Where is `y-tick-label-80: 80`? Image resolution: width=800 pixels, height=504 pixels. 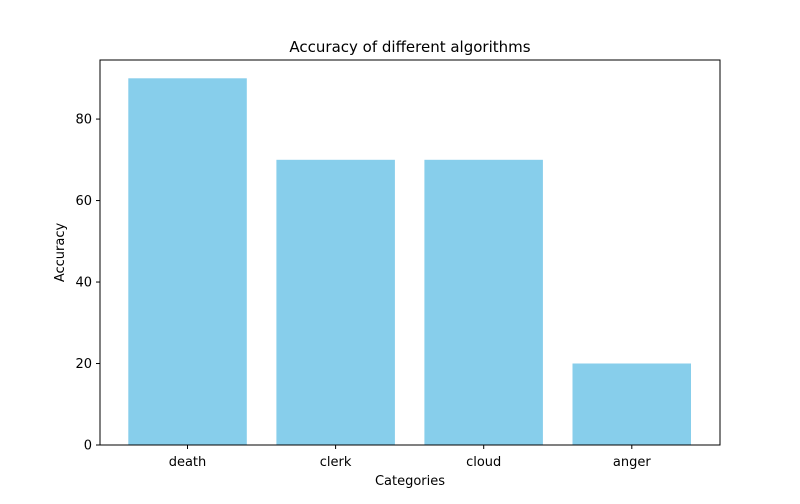
y-tick-label-80: 80 is located at coordinates (83, 120).